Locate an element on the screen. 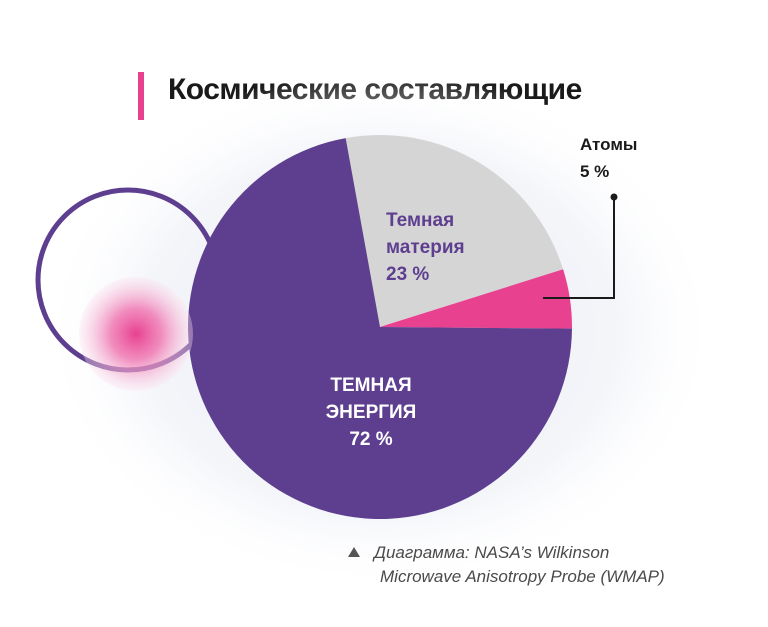  slice-name-label-2: ЭНЕРГИЯ is located at coordinates (371, 412).